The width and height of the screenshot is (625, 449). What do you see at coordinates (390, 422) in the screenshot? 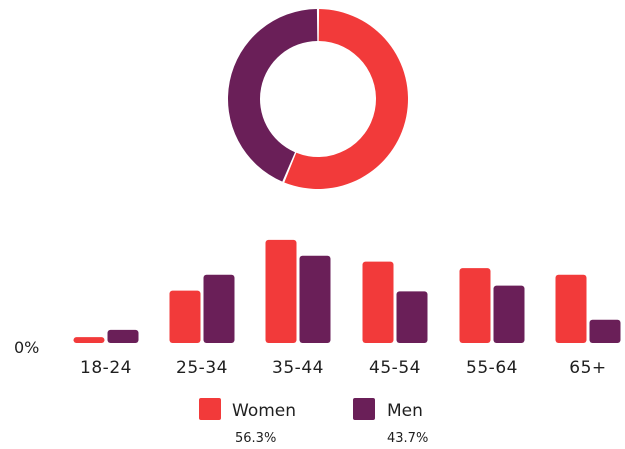
I see `legend-item-men: Men 43.7%` at bounding box center [390, 422].